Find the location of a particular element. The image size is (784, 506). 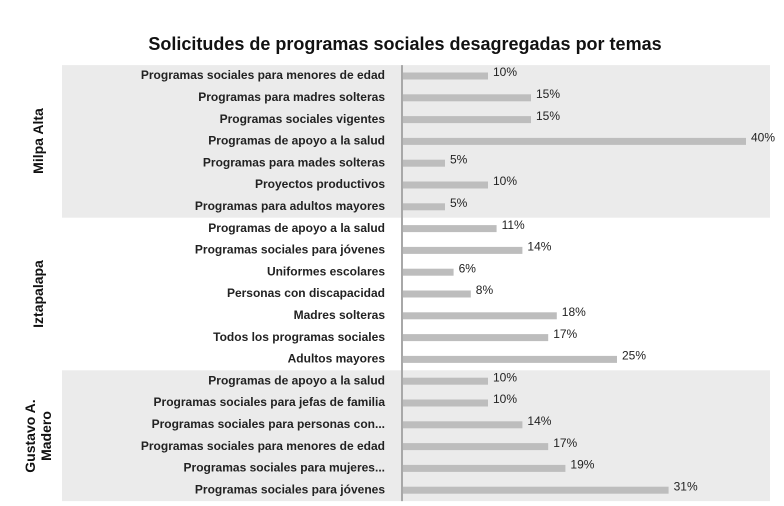

category-label: Programas para mades solteras is located at coordinates (294, 162).